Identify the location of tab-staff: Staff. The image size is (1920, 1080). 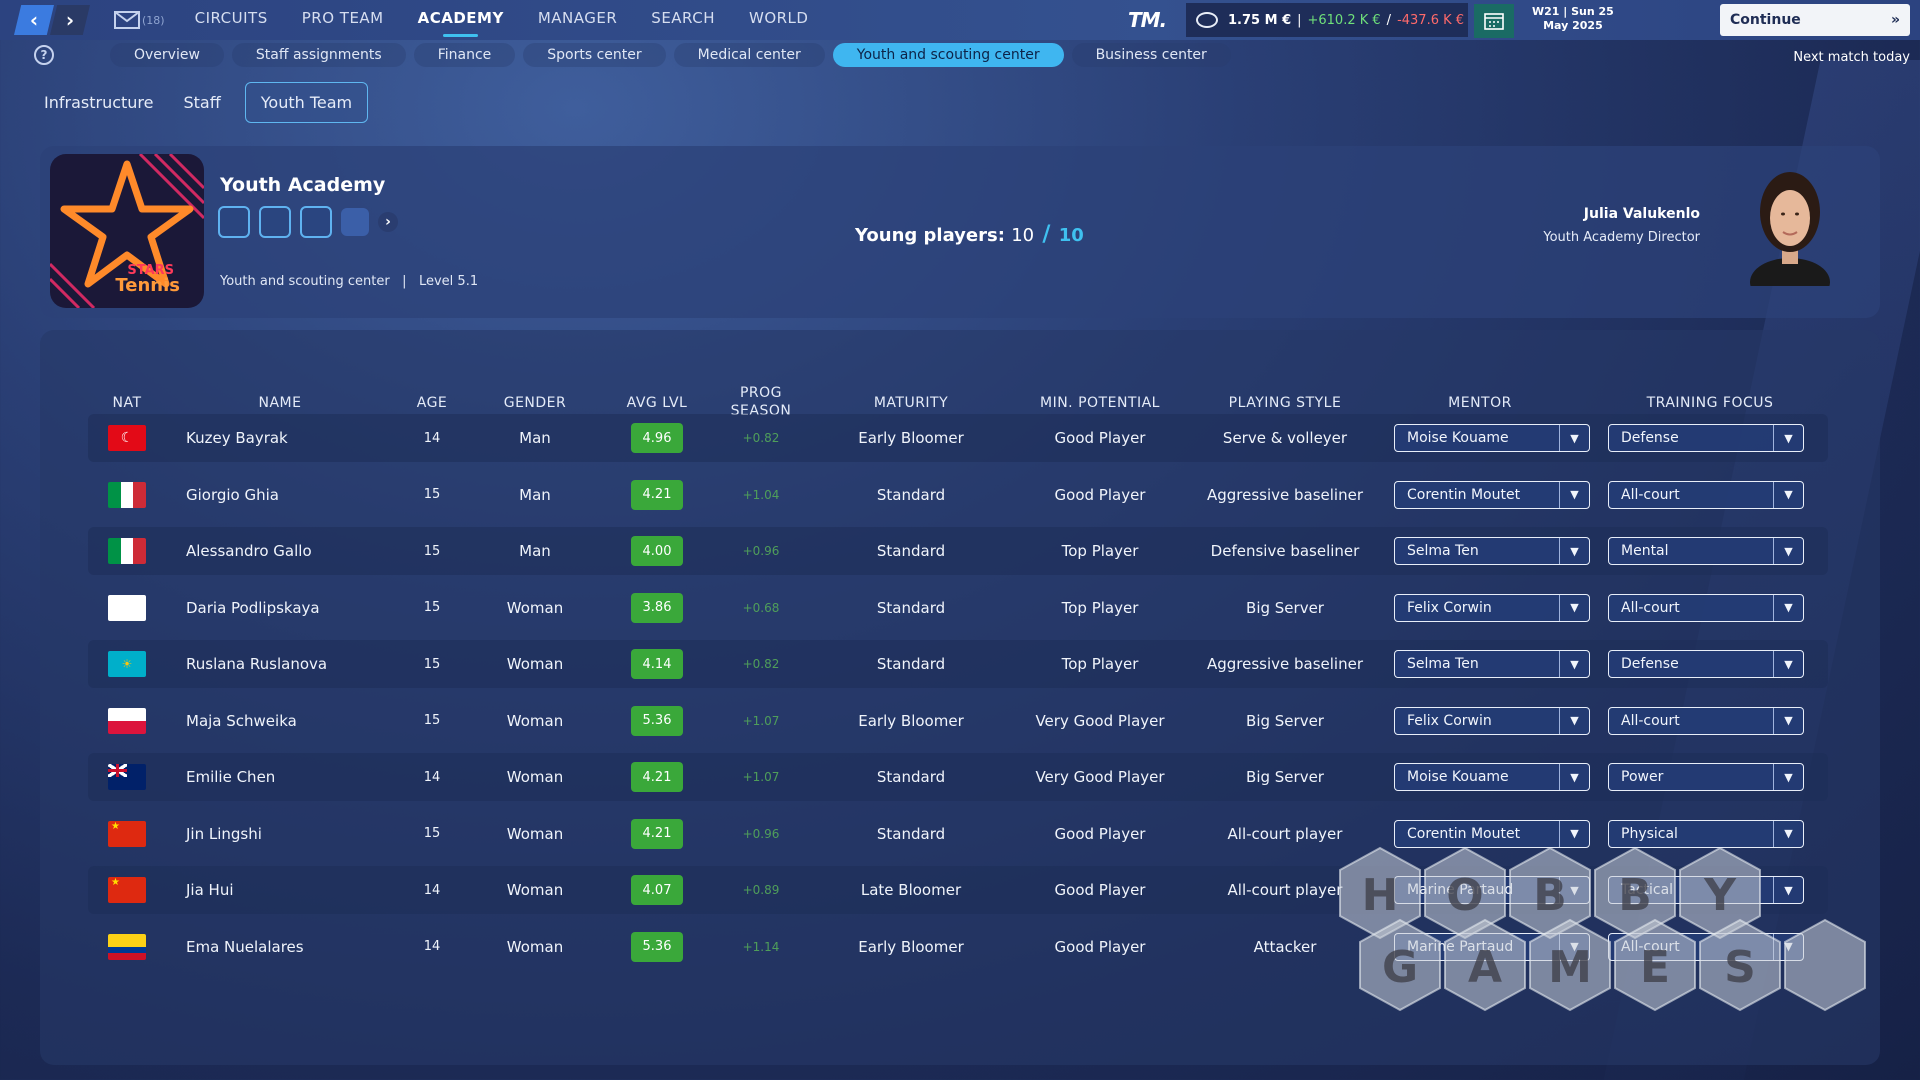
(202, 102).